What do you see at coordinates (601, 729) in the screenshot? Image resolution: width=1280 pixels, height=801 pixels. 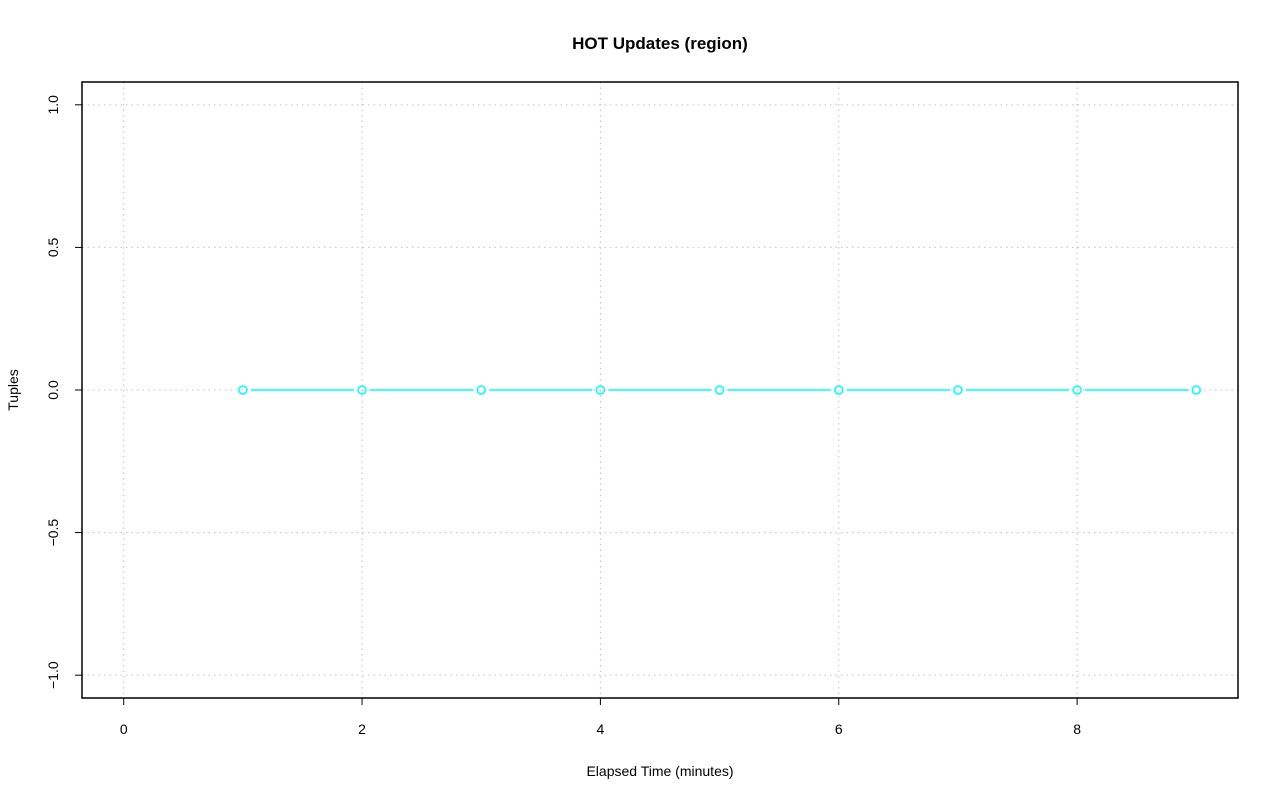 I see `x-tick-label: 4` at bounding box center [601, 729].